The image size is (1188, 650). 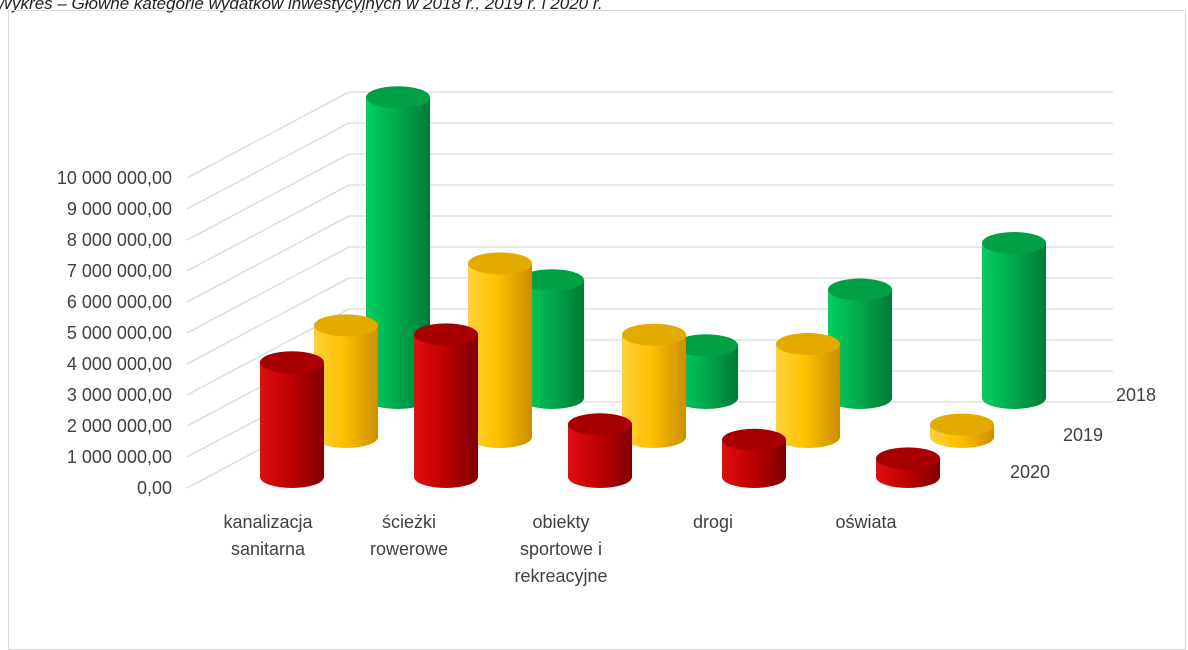 What do you see at coordinates (866, 522) in the screenshot?
I see `category-label: oświata` at bounding box center [866, 522].